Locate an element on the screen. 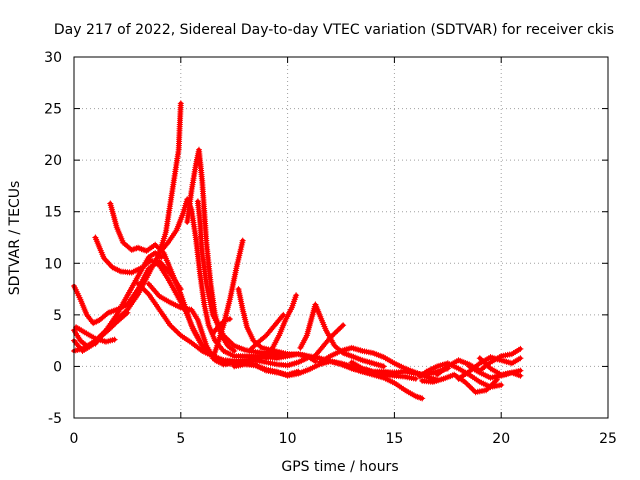 The image size is (640, 480). y-axis-label: SDTVAR / TECUs is located at coordinates (15, 238).